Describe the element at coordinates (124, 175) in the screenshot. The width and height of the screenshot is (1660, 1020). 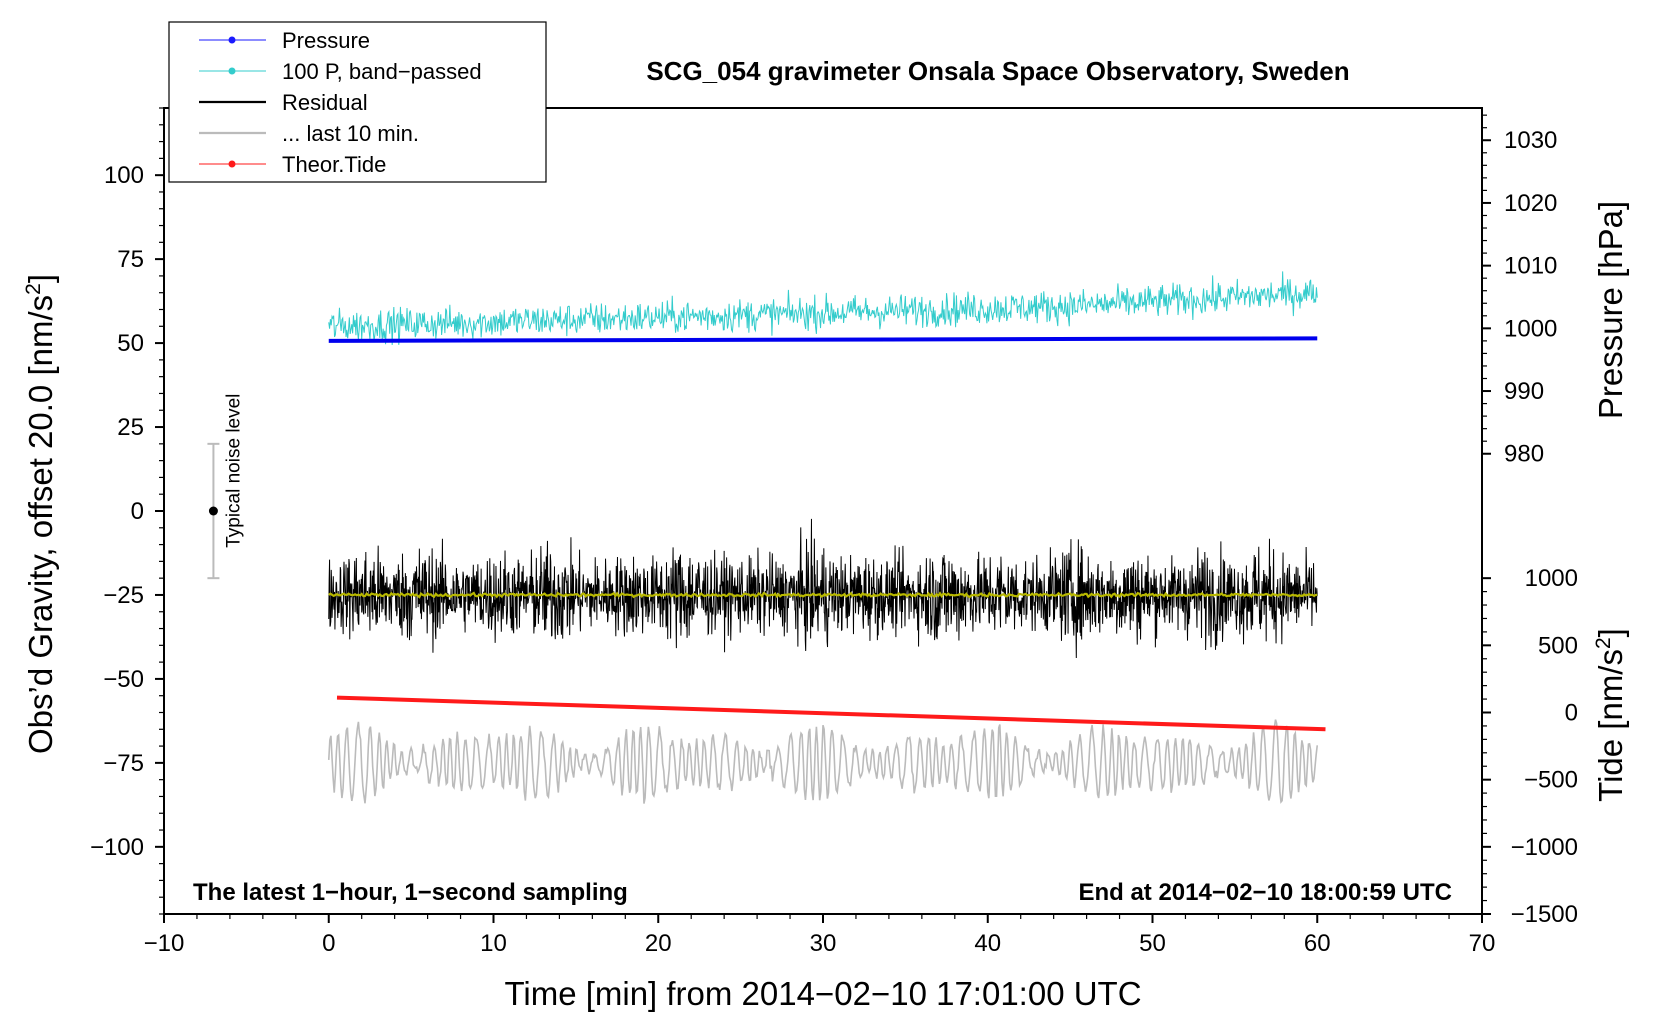
I see `y-left-tick-label: 100` at that location.